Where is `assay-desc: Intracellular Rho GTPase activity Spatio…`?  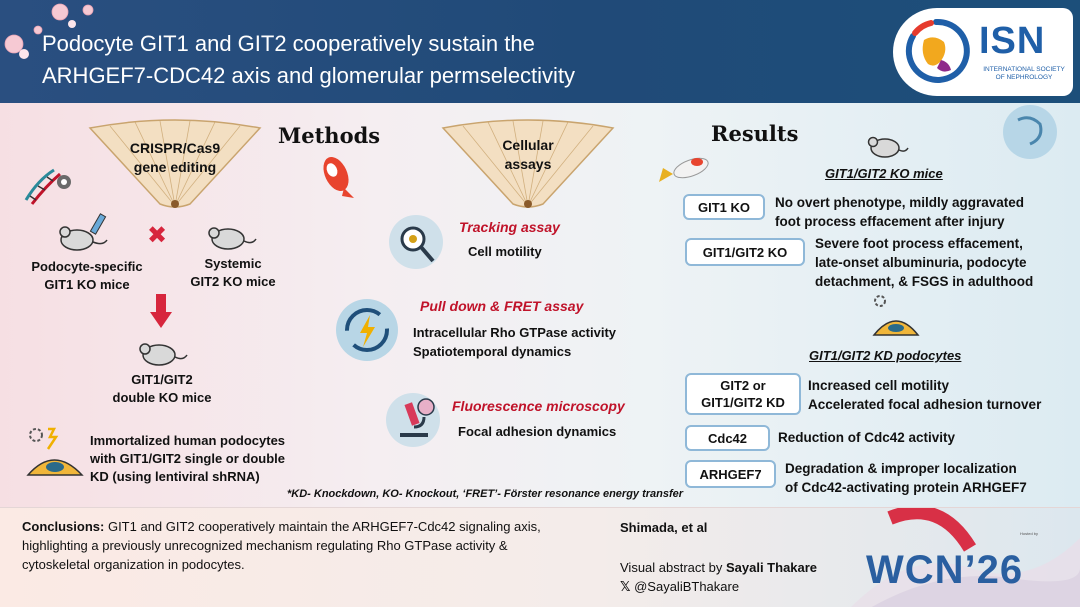
assay-desc: Intracellular Rho GTPase activity Spatio… is located at coordinates (515, 342).